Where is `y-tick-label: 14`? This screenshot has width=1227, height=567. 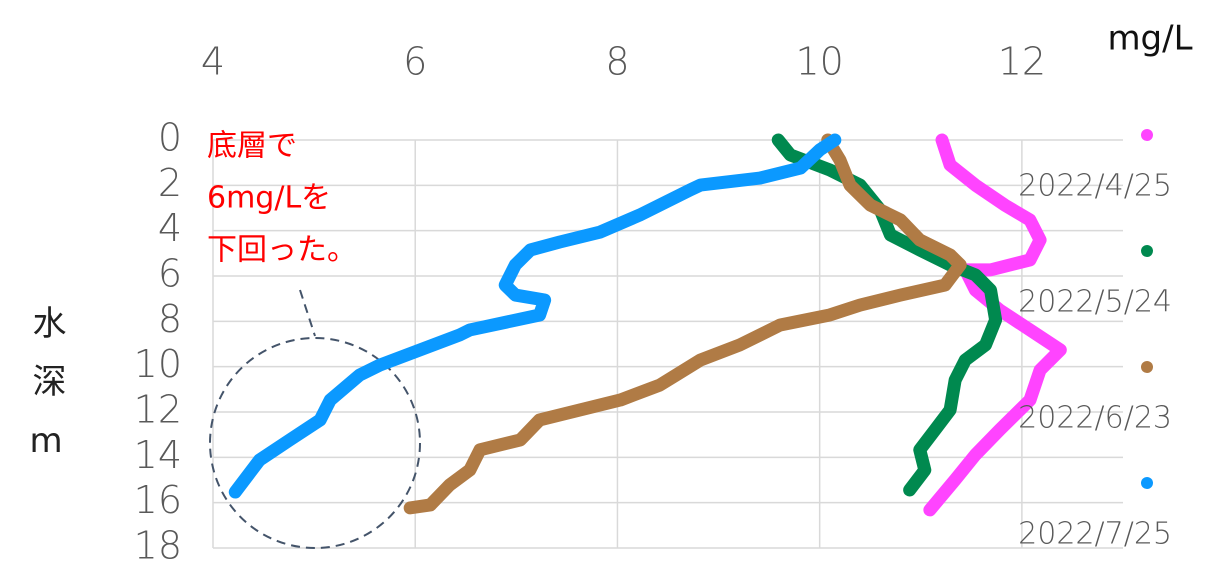
y-tick-label: 14 is located at coordinates (158, 455).